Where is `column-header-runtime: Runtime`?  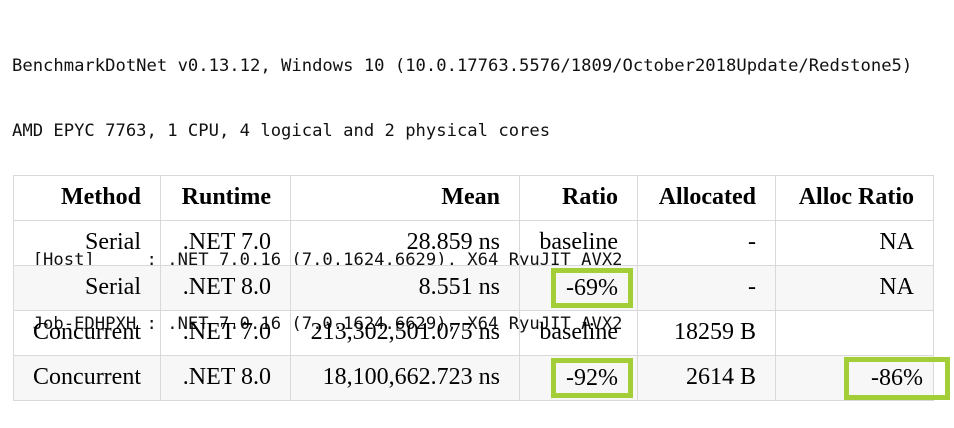 column-header-runtime: Runtime is located at coordinates (225, 198).